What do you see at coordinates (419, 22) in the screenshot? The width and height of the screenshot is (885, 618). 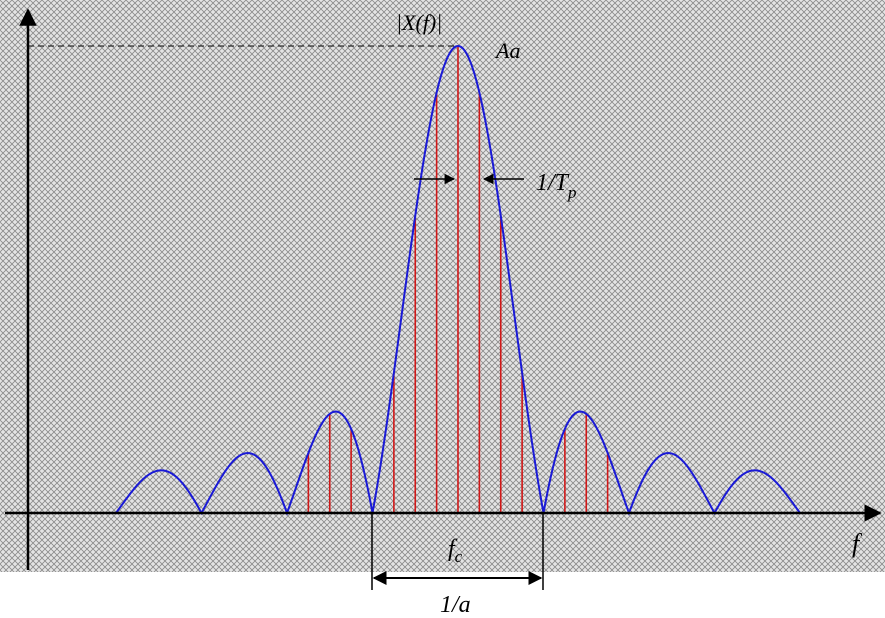 I see `y-axis-label: |X(f)|` at bounding box center [419, 22].